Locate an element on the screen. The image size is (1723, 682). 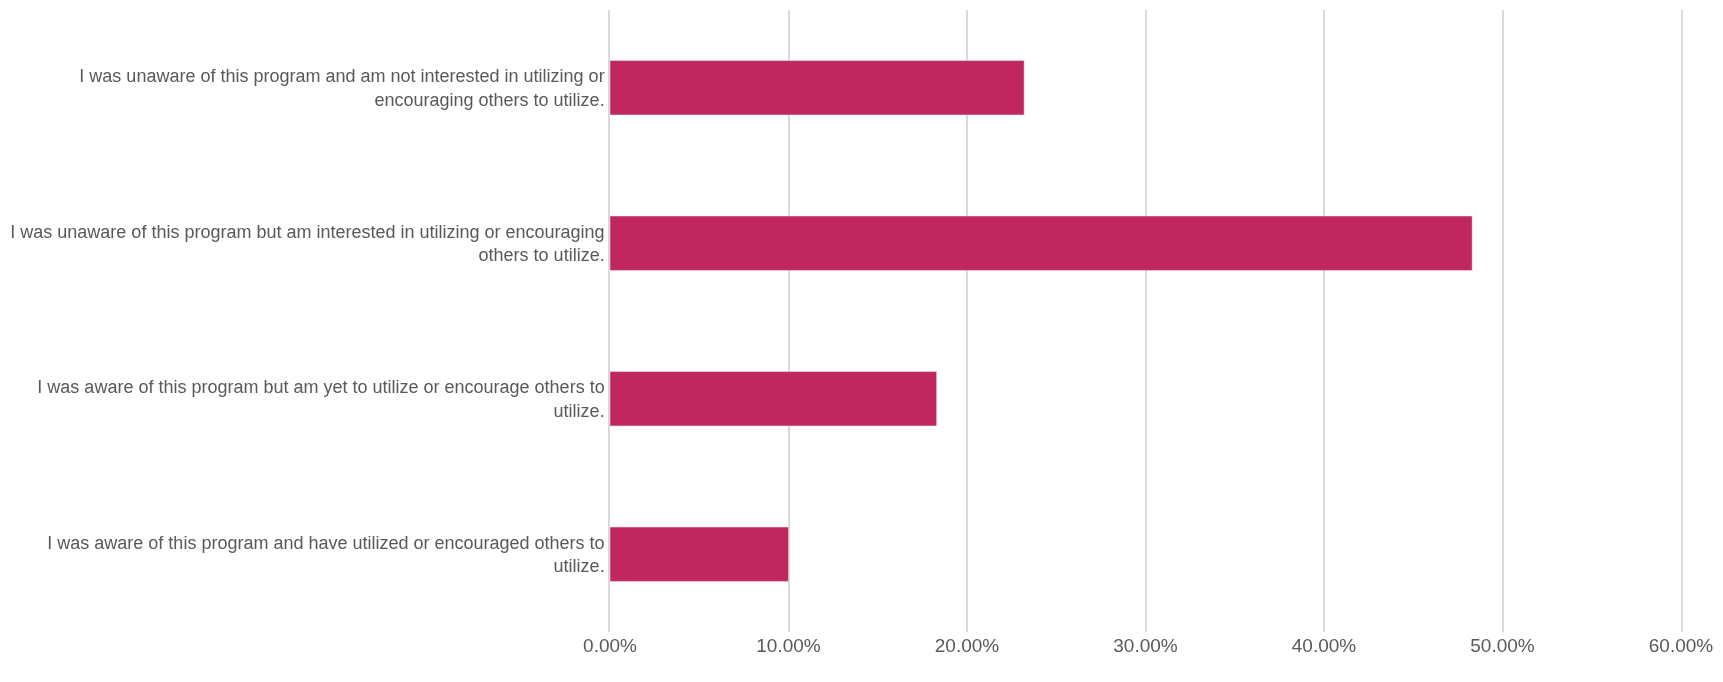
x-tick-label: 0.00% is located at coordinates (610, 645).